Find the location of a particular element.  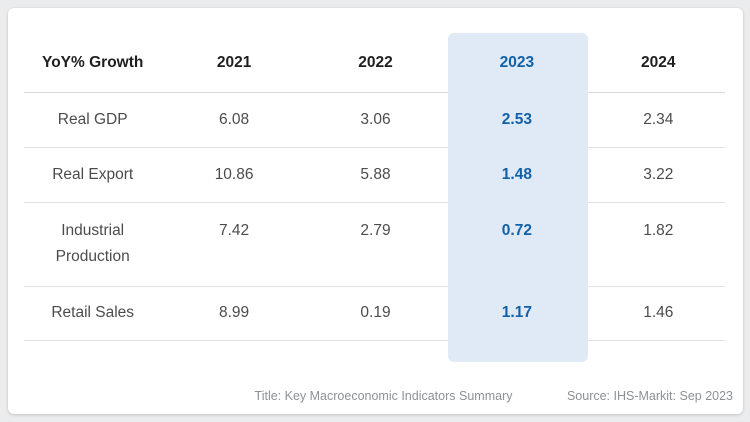

header-cell-2024: 2024 is located at coordinates (658, 62).